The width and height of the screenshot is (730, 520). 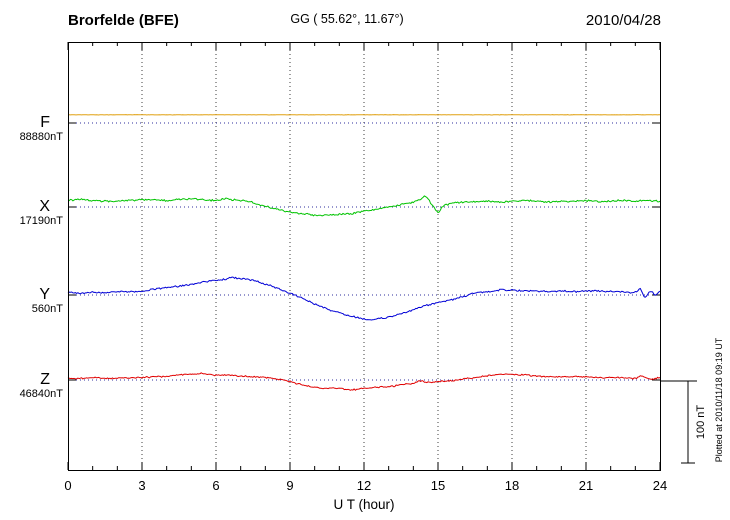 I want to click on coordinates-label: GG ( 55.62°, 11.67°), so click(x=346, y=19).